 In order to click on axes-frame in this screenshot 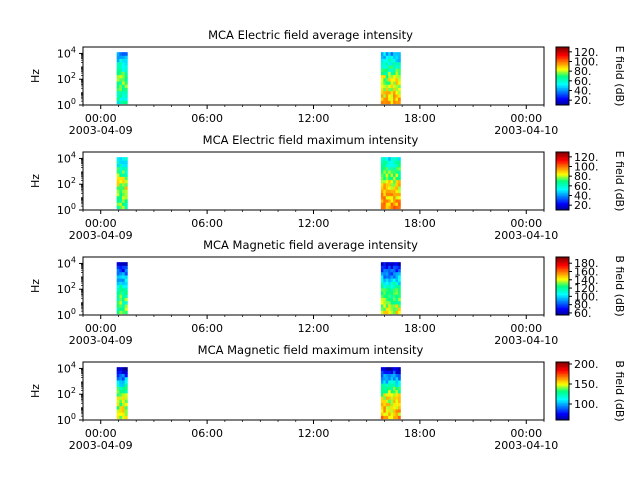, I will do `click(313, 181)`.